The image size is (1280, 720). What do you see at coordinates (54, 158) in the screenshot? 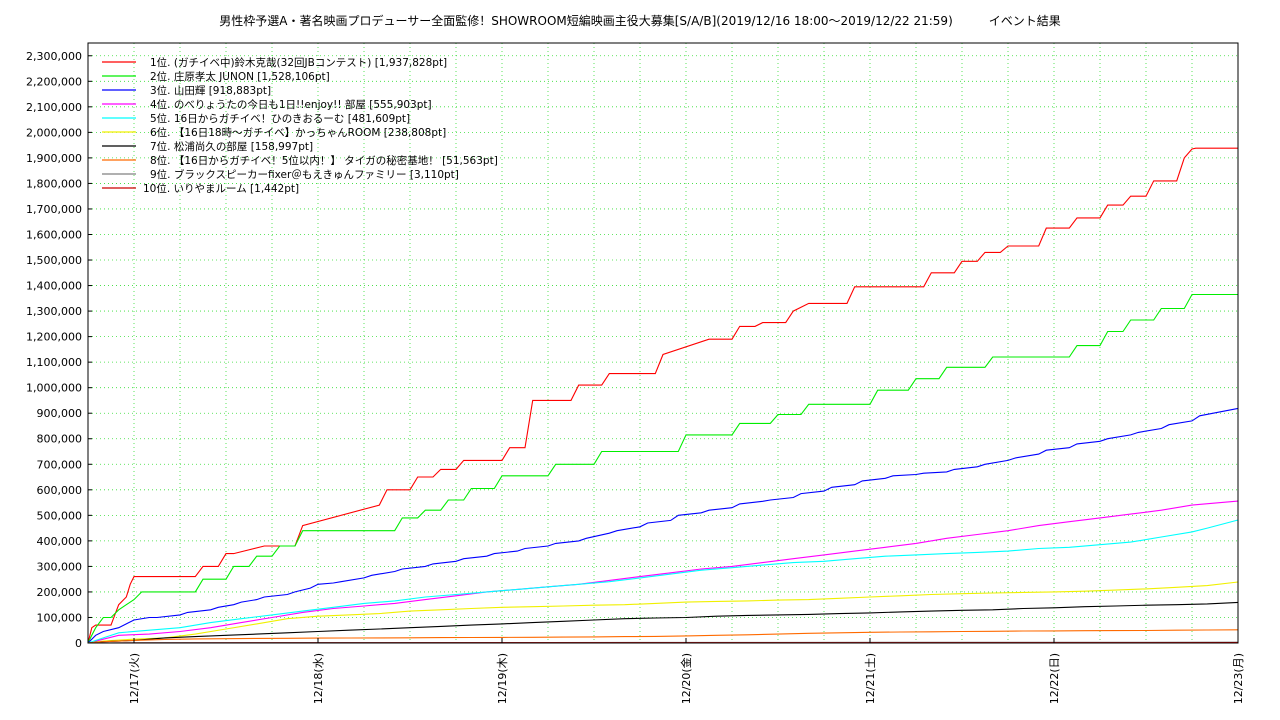
I see `y-tick-label: 1,900,000` at bounding box center [54, 158].